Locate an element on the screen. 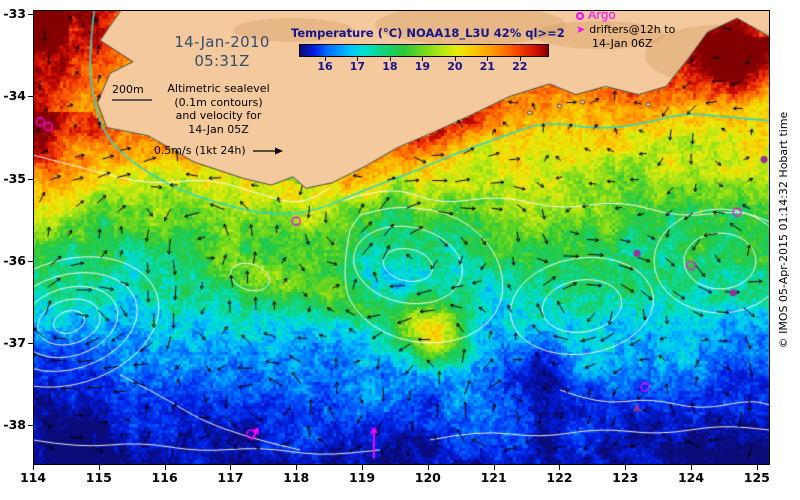  longitude-tick-label: 122 is located at coordinates (559, 477).